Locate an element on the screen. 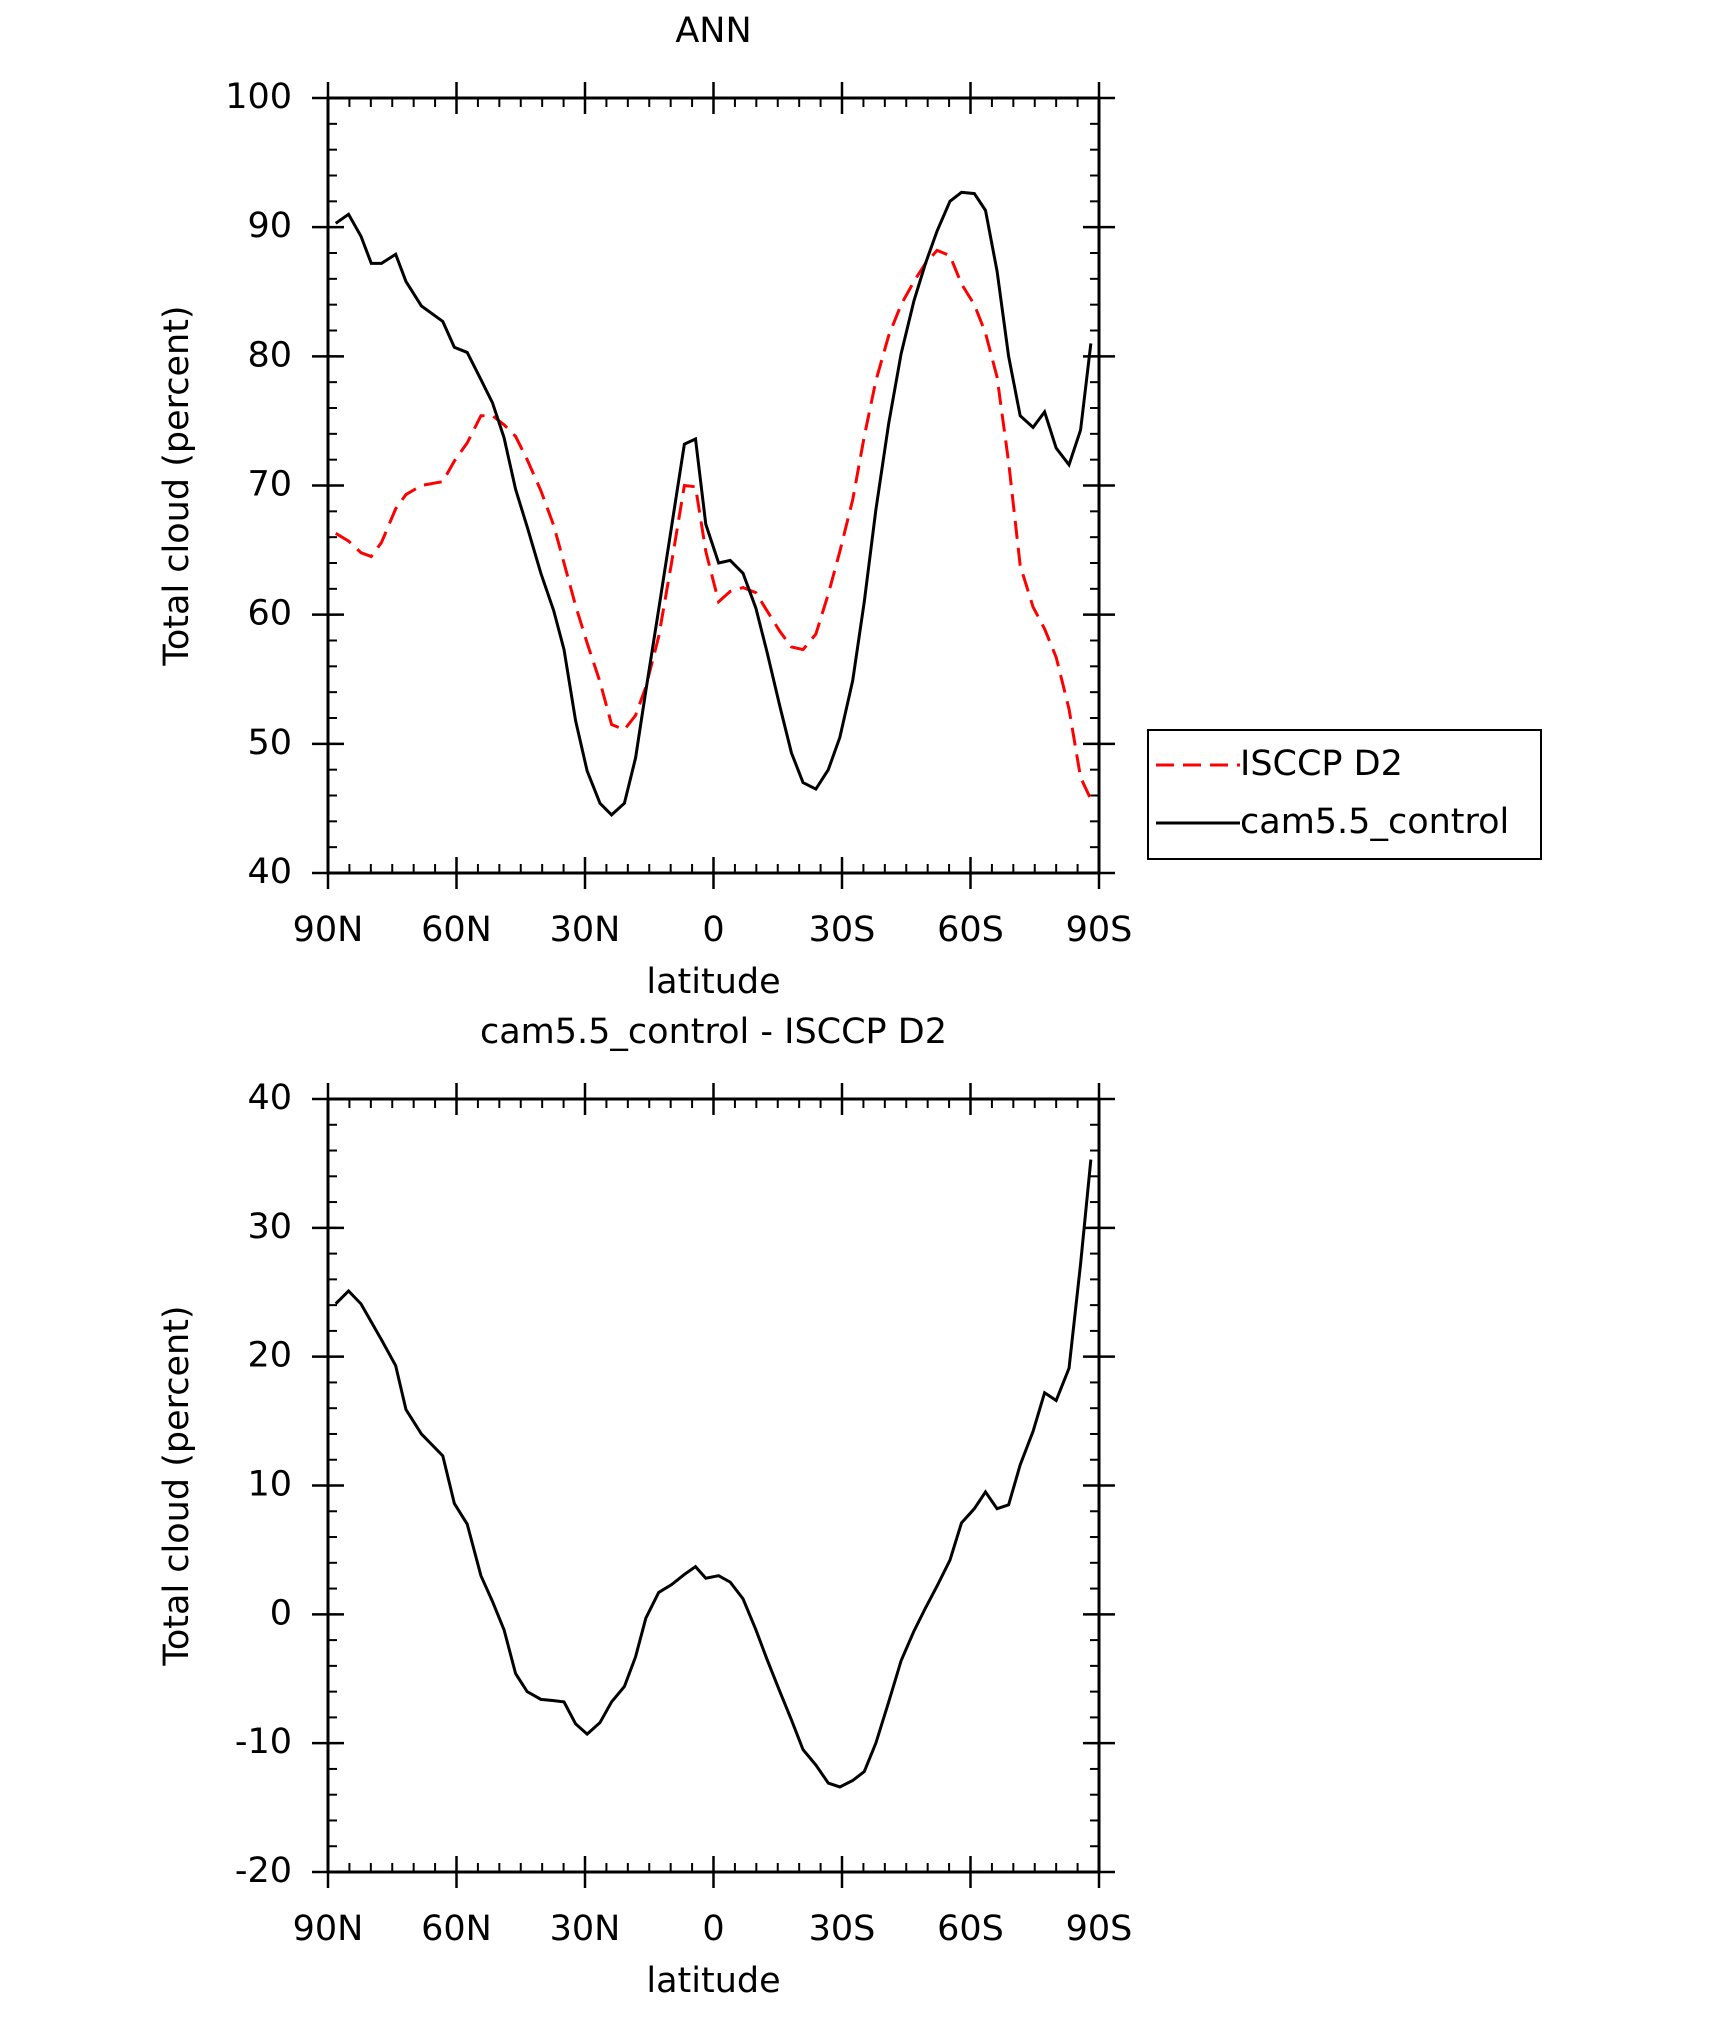 This screenshot has height=2021, width=1710. y-tick-label: 10 is located at coordinates (269, 1485).